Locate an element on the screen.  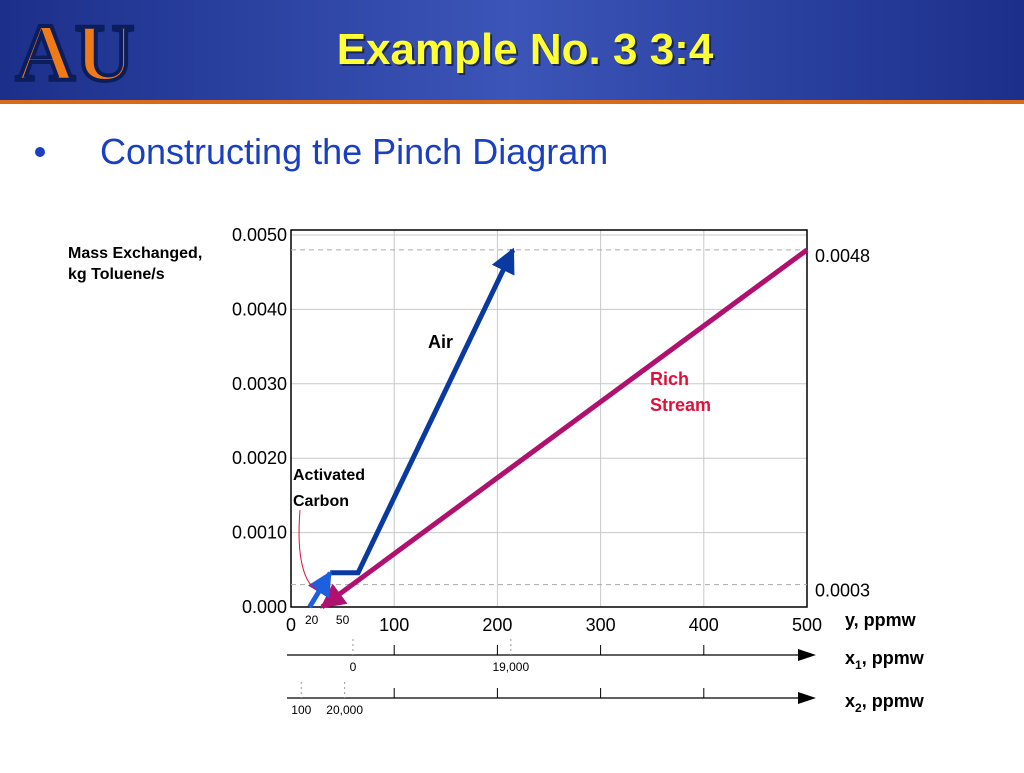
title: Example No. 3 3:4 is located at coordinates (525, 49).